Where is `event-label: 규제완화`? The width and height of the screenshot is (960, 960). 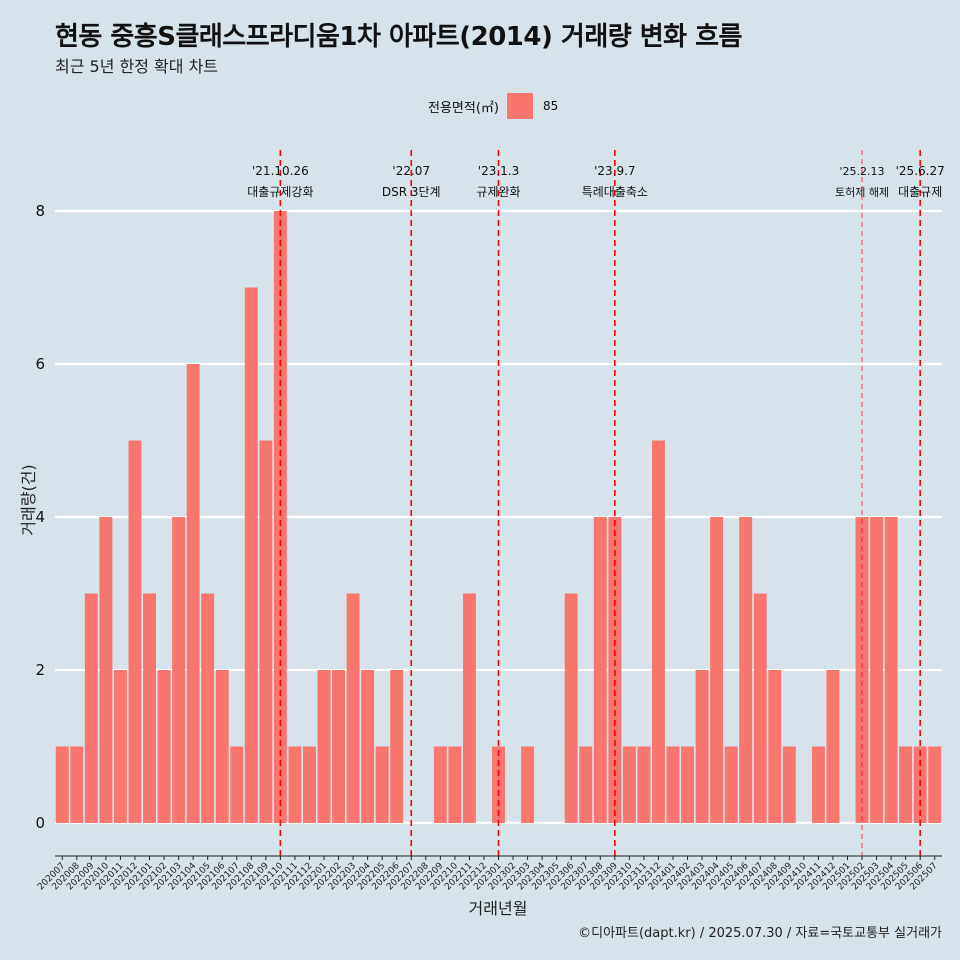
event-label: 규제완화 is located at coordinates (498, 192).